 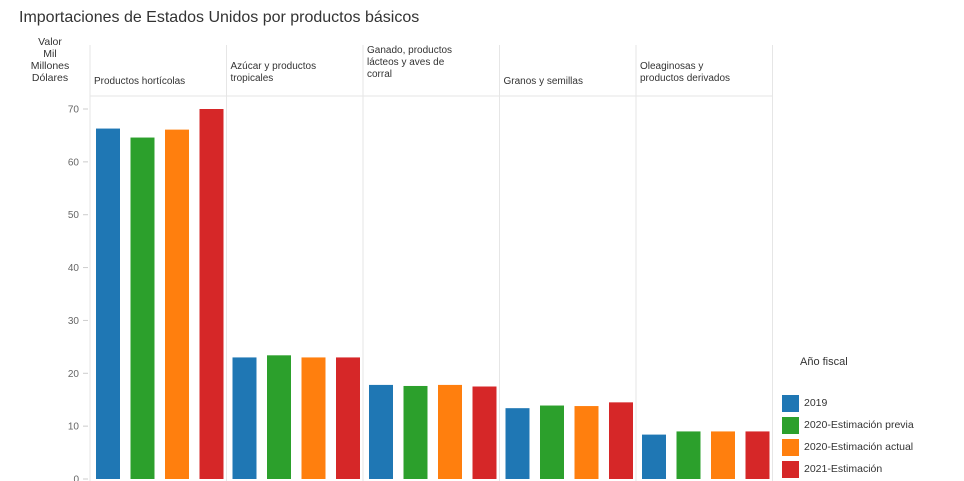 What do you see at coordinates (50, 42) in the screenshot?
I see `y-axis-label-line: Valor` at bounding box center [50, 42].